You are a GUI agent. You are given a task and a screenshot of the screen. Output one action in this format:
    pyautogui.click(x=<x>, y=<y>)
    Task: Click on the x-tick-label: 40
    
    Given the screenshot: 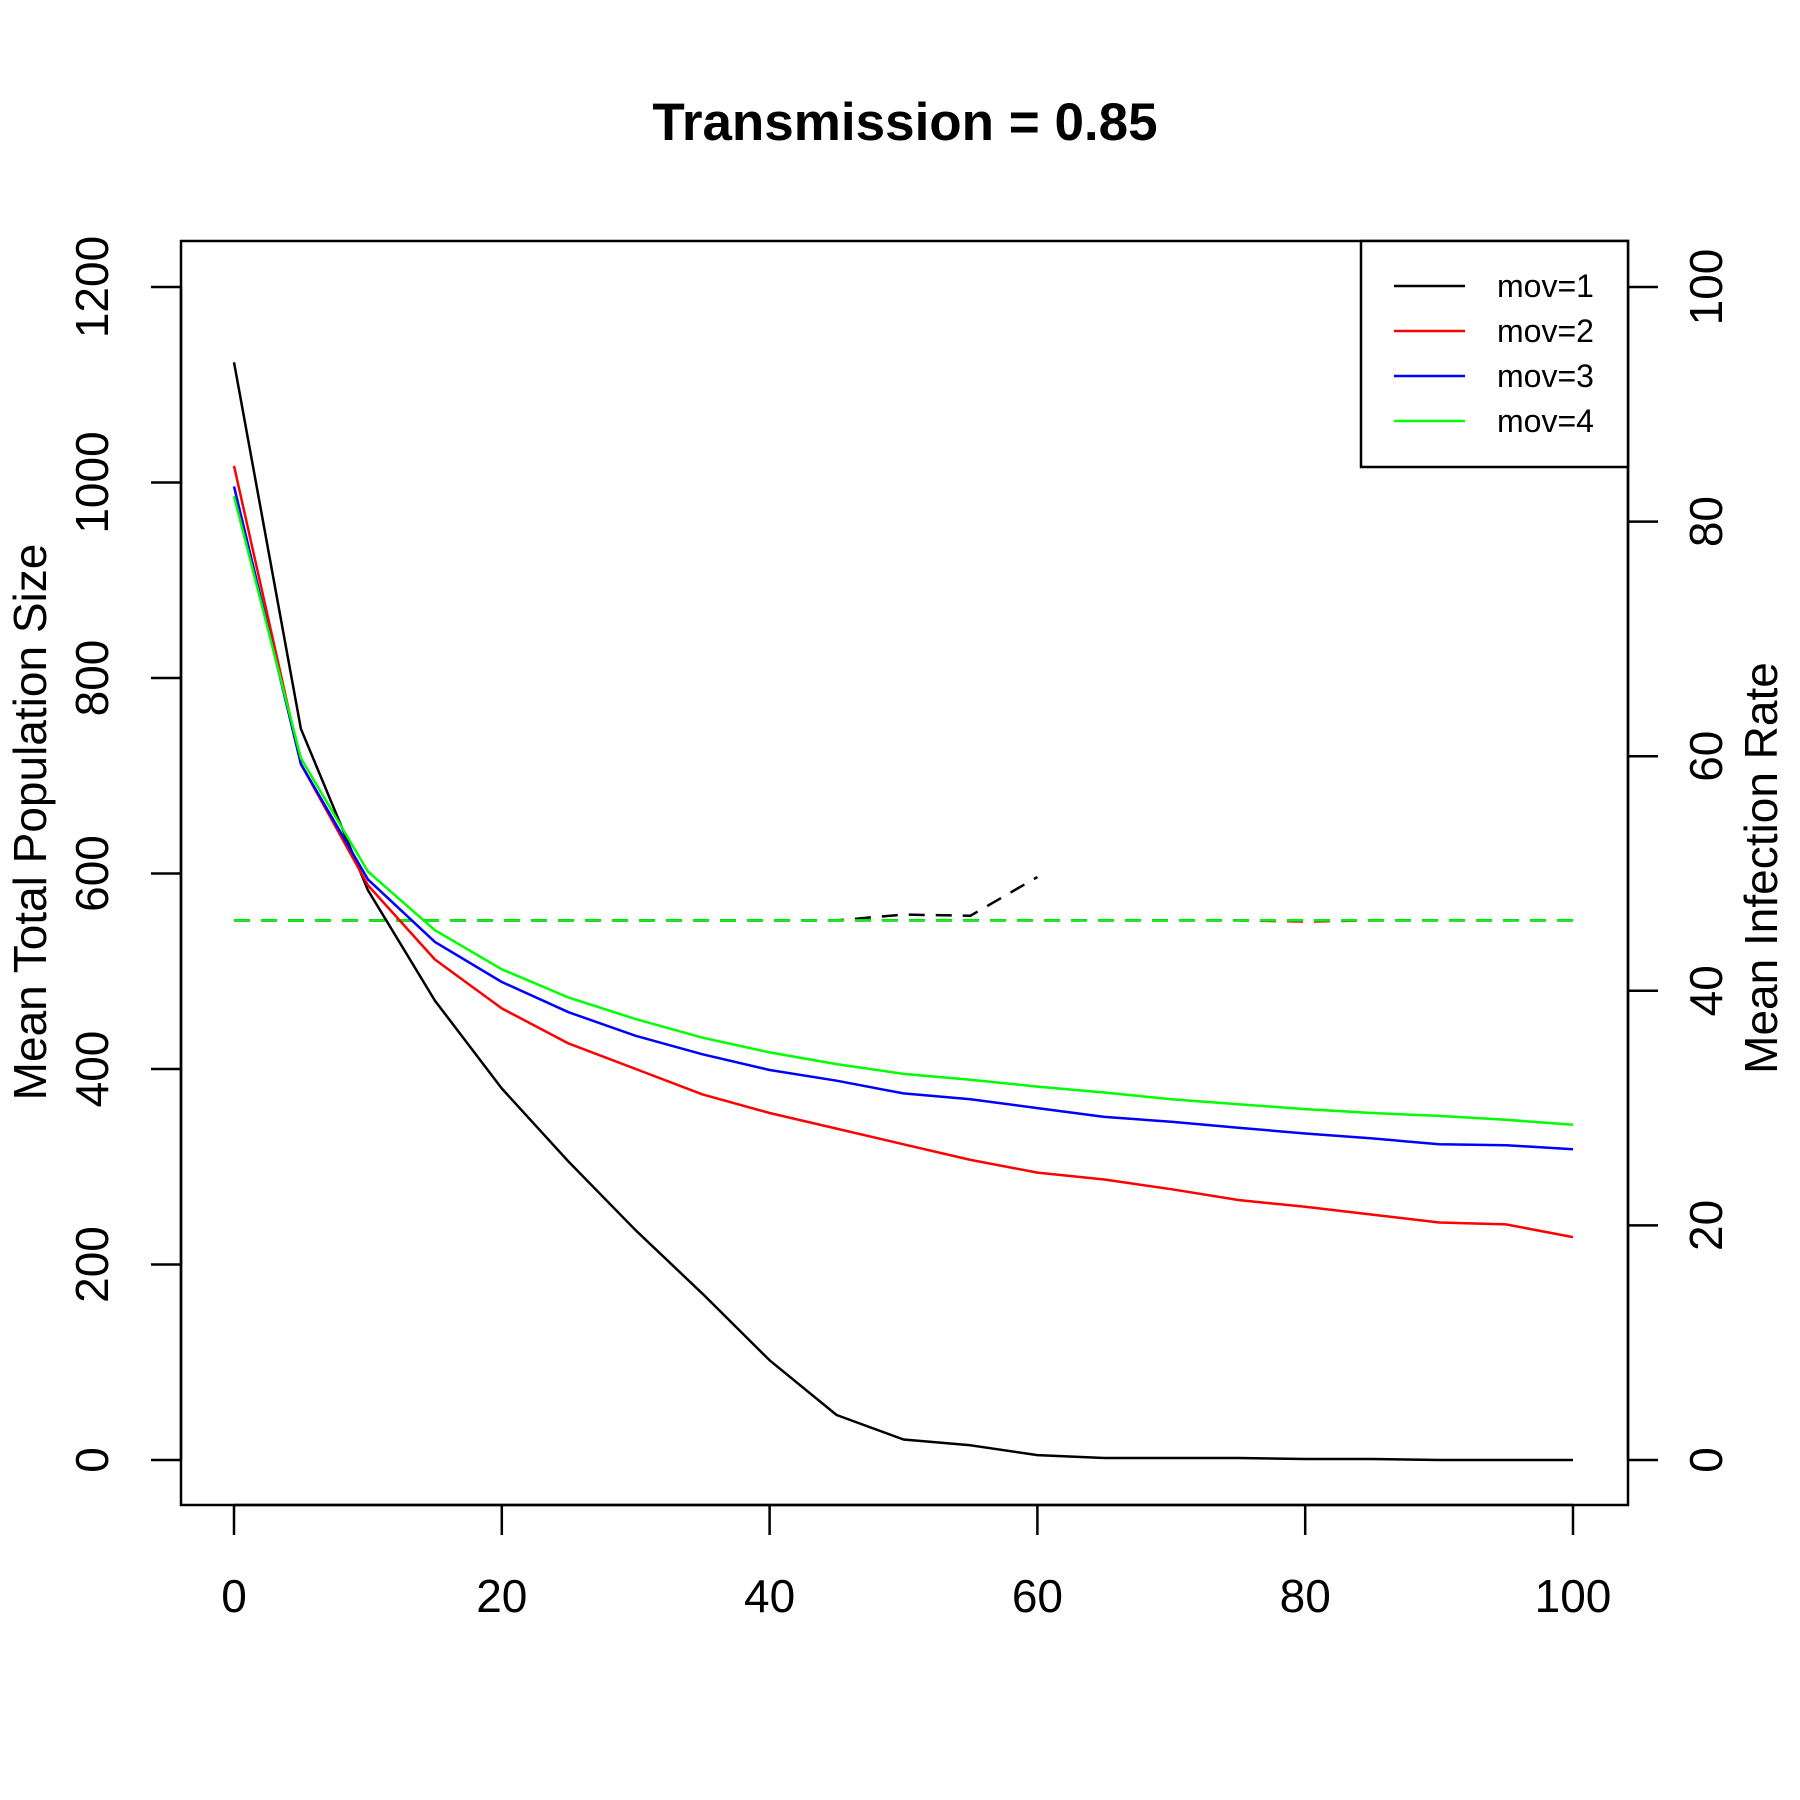 What is the action you would take?
    pyautogui.click(x=769, y=1596)
    